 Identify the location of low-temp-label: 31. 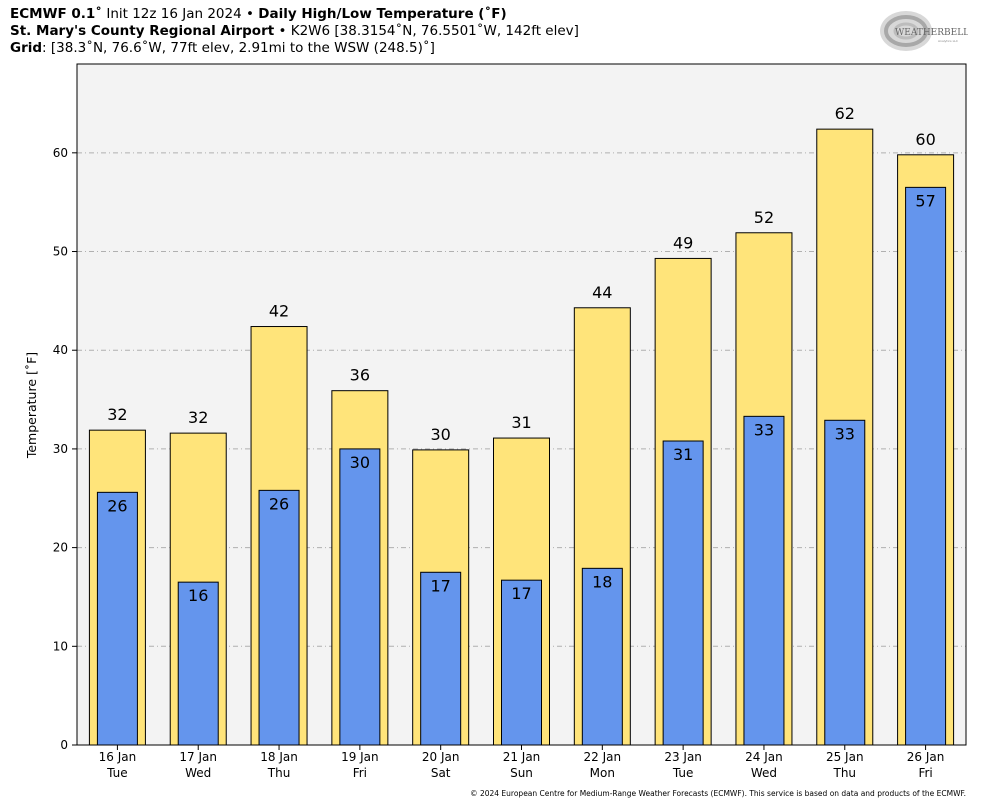
(683, 454).